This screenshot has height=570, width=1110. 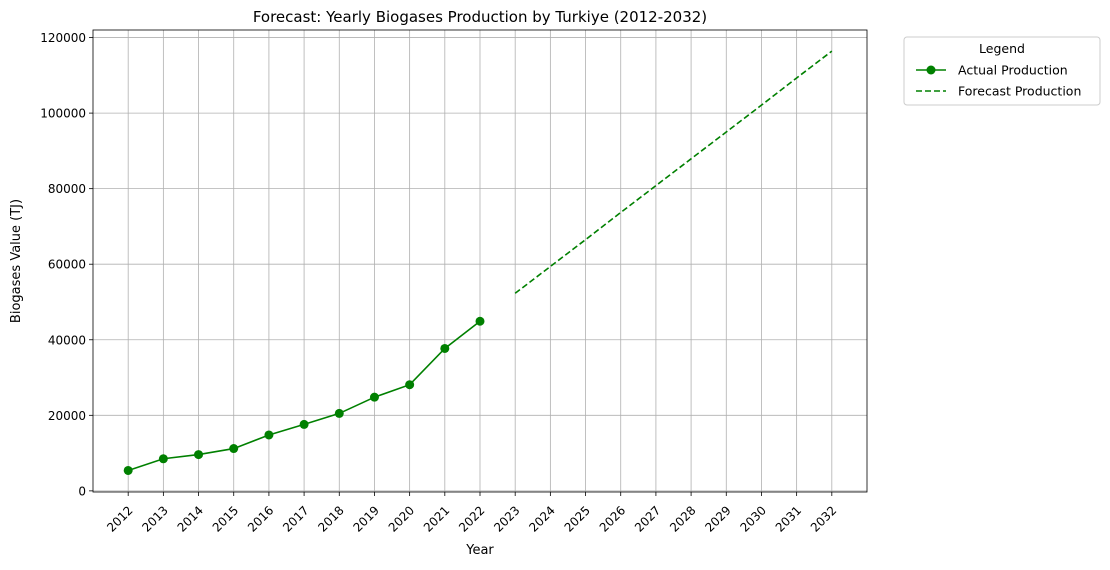 I want to click on x-tick-label: 2014, so click(x=190, y=518).